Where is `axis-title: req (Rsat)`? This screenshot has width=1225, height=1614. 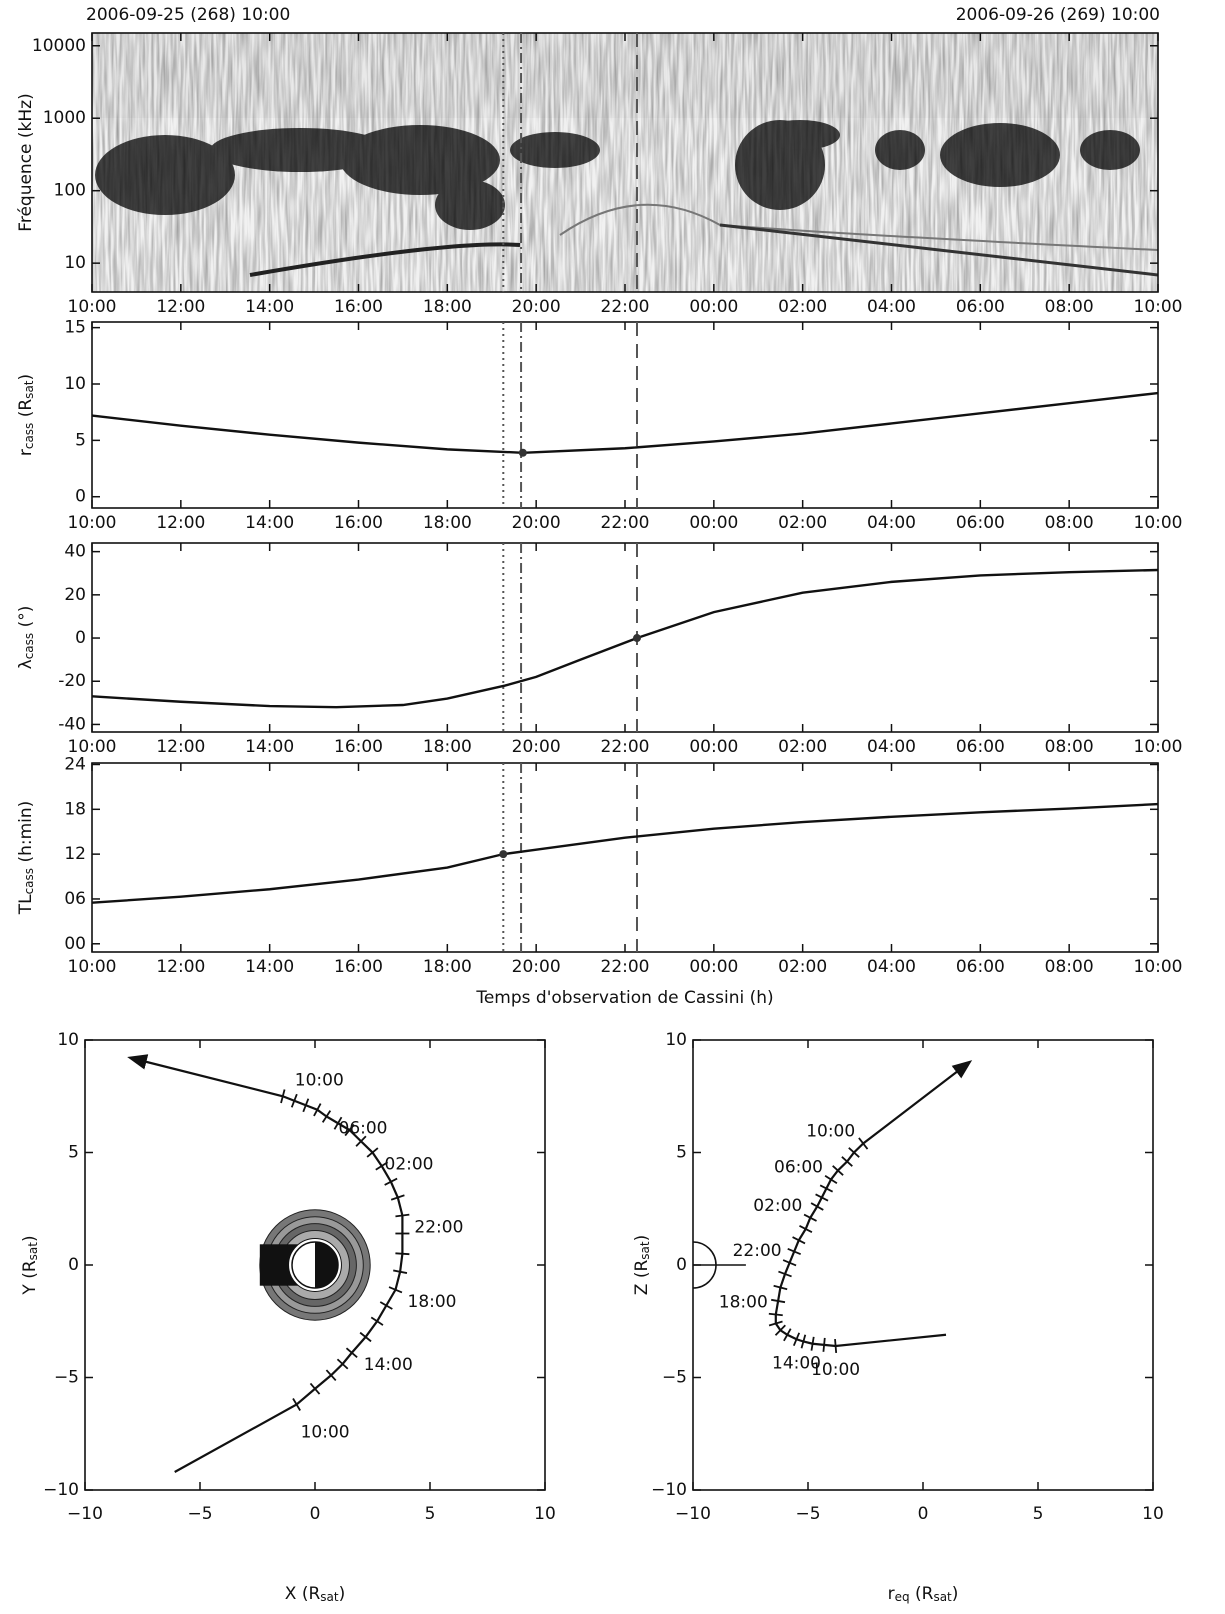 axis-title: req (Rsat) is located at coordinates (923, 1594).